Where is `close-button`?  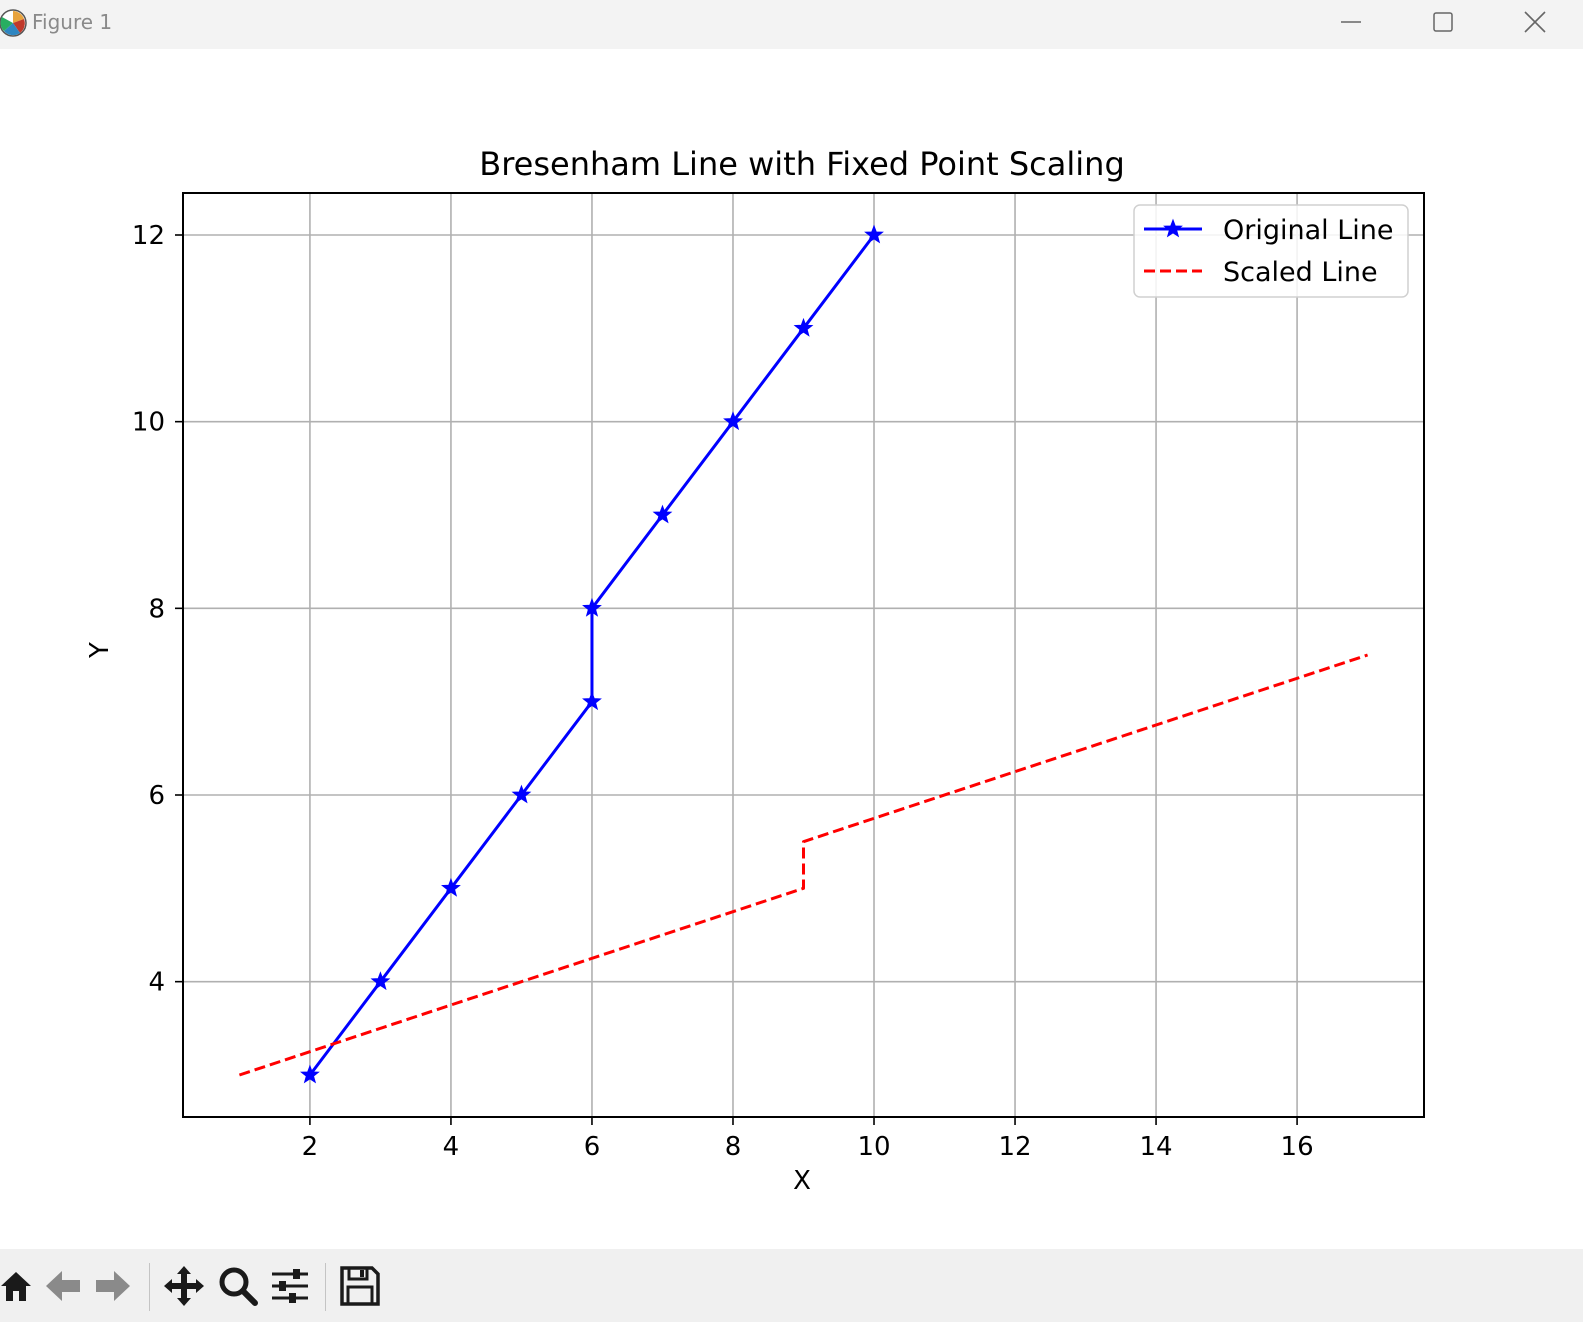
close-button is located at coordinates (1535, 22).